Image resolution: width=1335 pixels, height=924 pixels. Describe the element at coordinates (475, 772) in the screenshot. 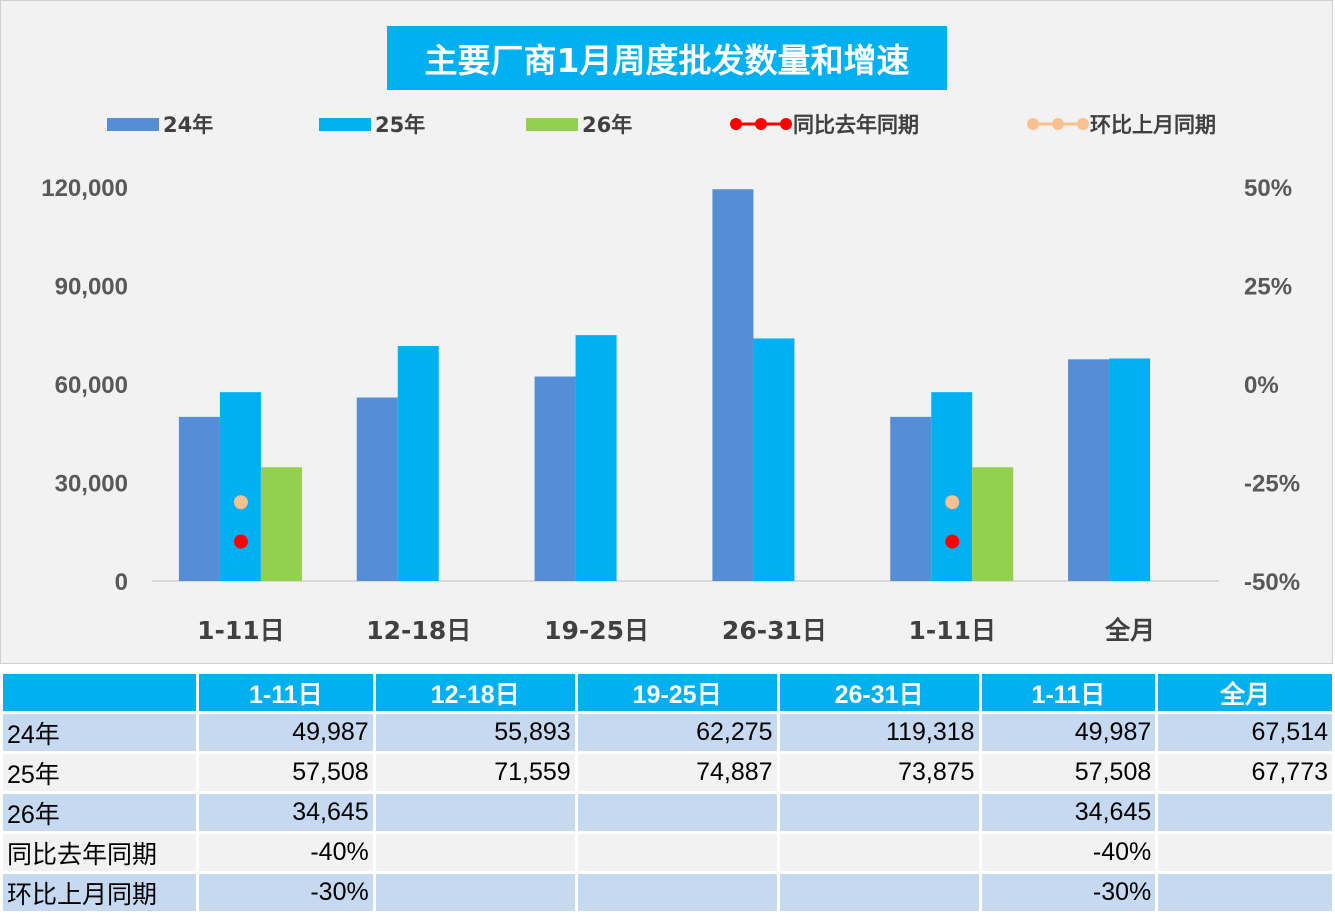

I see `data-cell: 71,559` at that location.